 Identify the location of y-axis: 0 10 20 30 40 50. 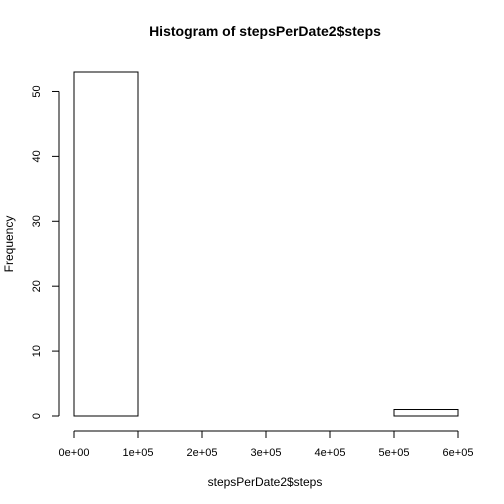
(45, 252).